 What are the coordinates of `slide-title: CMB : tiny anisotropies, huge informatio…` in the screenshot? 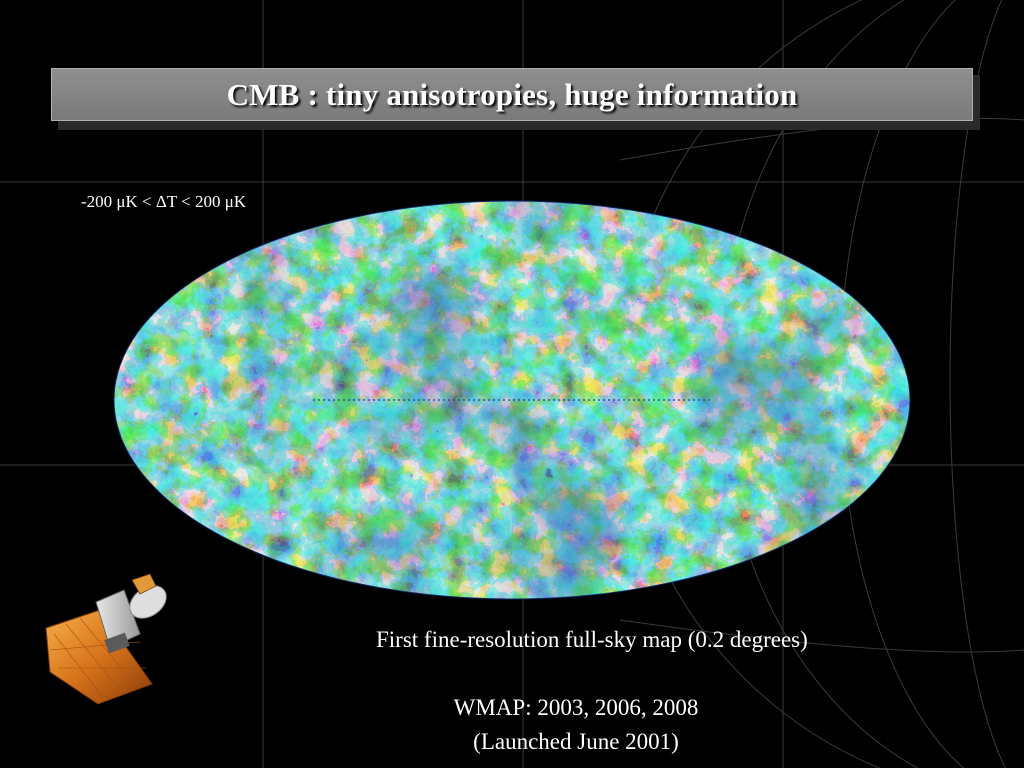 It's located at (512, 94).